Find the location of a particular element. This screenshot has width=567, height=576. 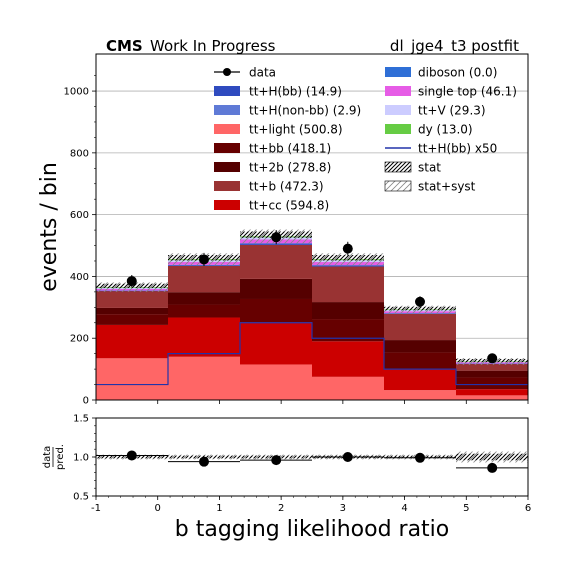

ratio-frame is located at coordinates (312, 457).